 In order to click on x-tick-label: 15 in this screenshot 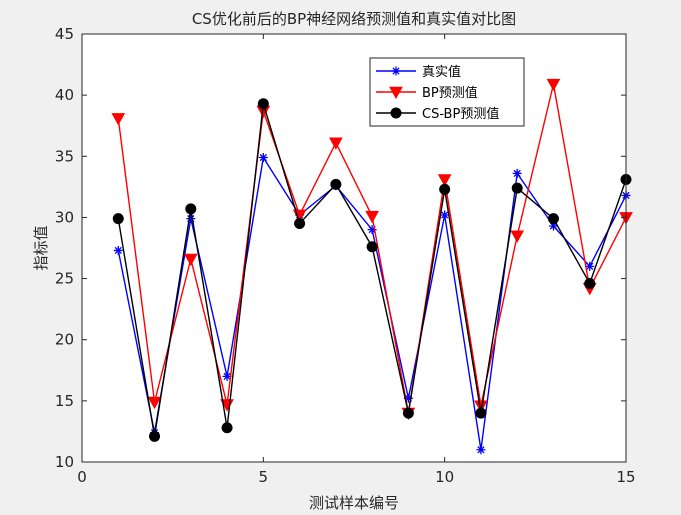, I will do `click(625, 477)`.